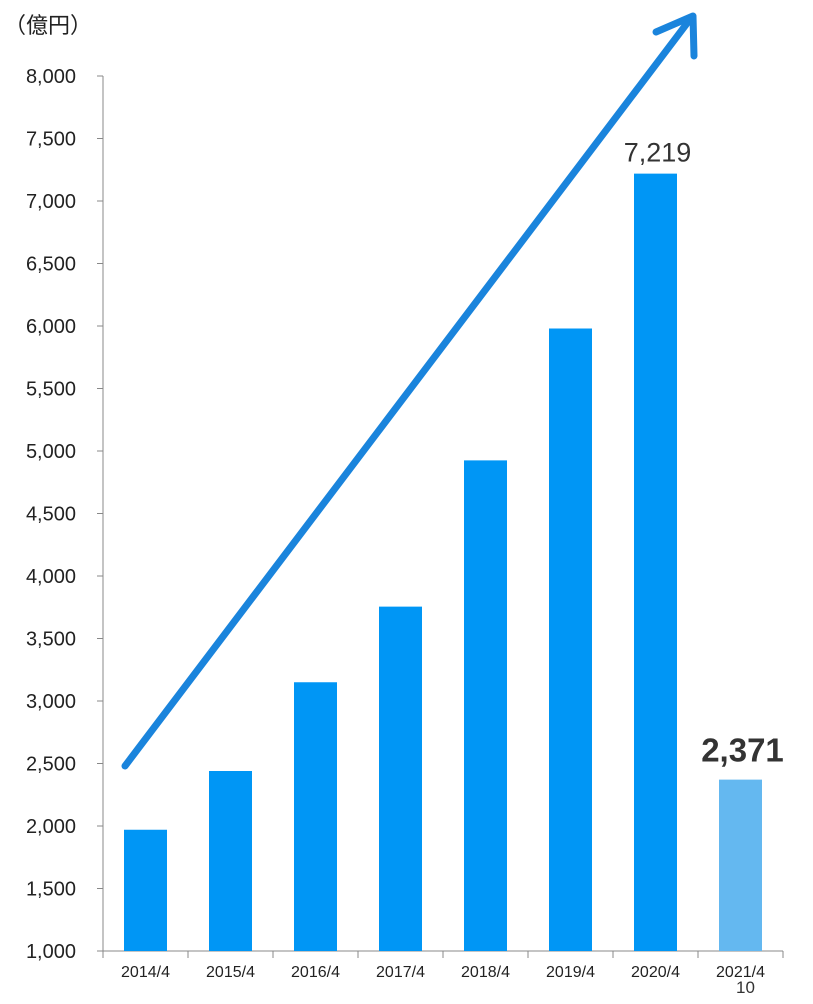 This screenshot has width=813, height=1004. What do you see at coordinates (51, 327) in the screenshot?
I see `y-tick-label: 6,000` at bounding box center [51, 327].